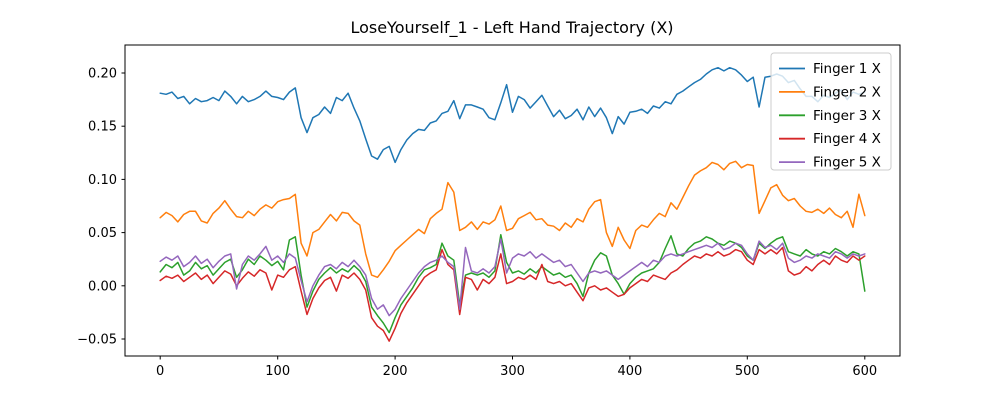 The image size is (1000, 400). What do you see at coordinates (160, 371) in the screenshot?
I see `x-axis-tick-label: 0` at bounding box center [160, 371].